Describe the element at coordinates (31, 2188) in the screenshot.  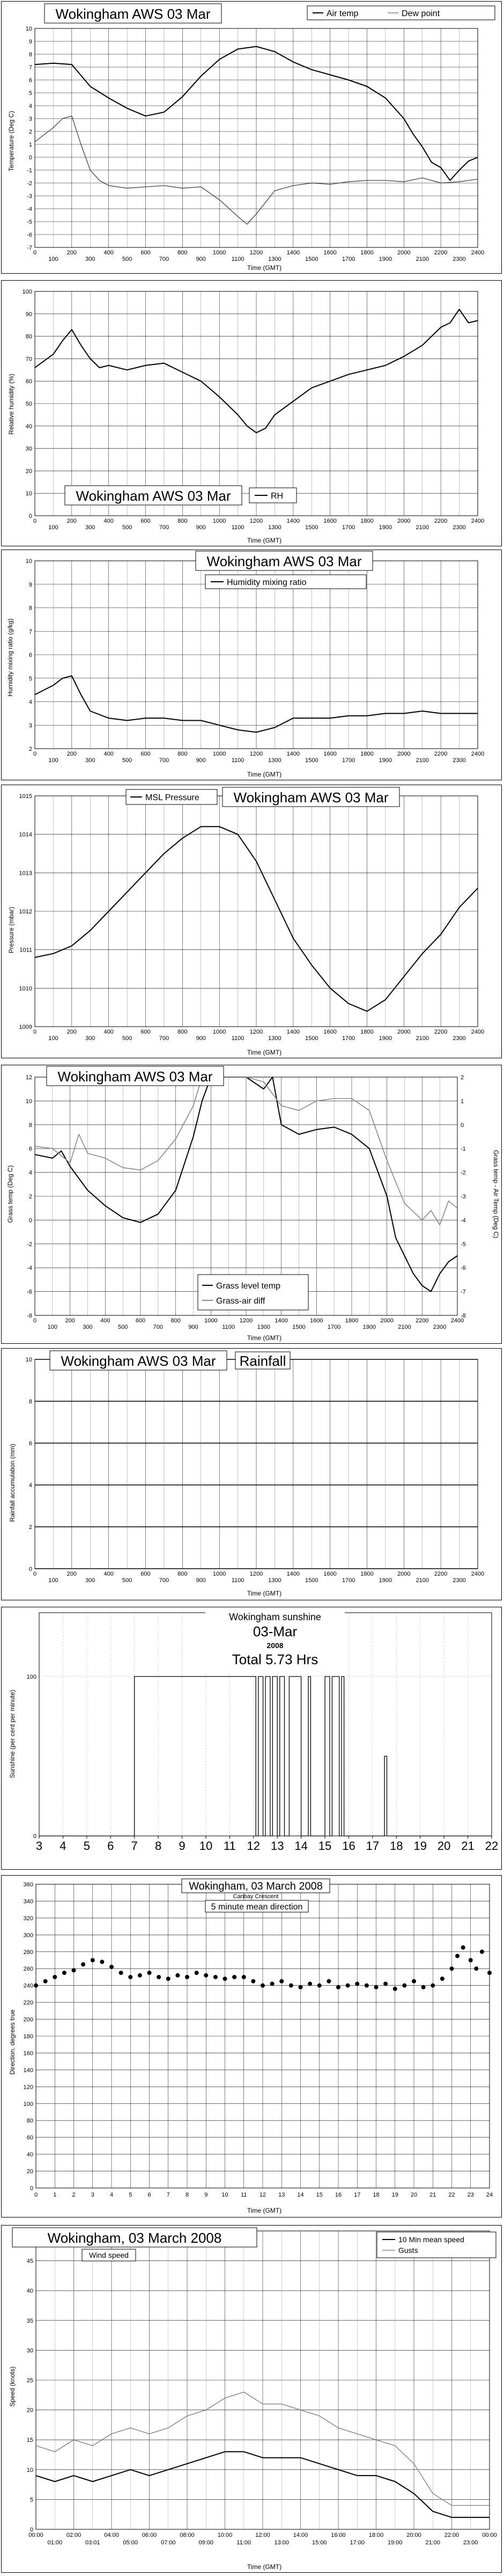
I see `y-tick-label: 0` at that location.